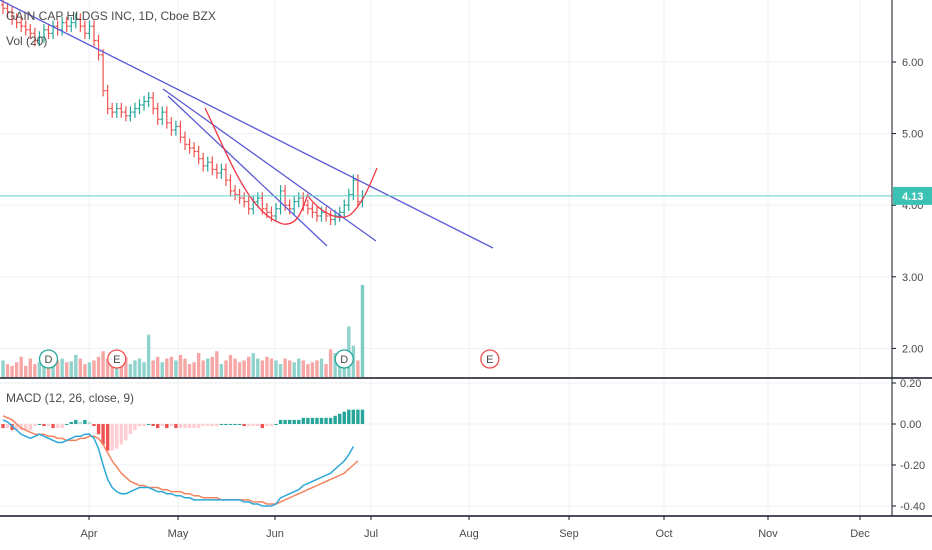  What do you see at coordinates (88, 534) in the screenshot?
I see `time-axis-label: Apr` at bounding box center [88, 534].